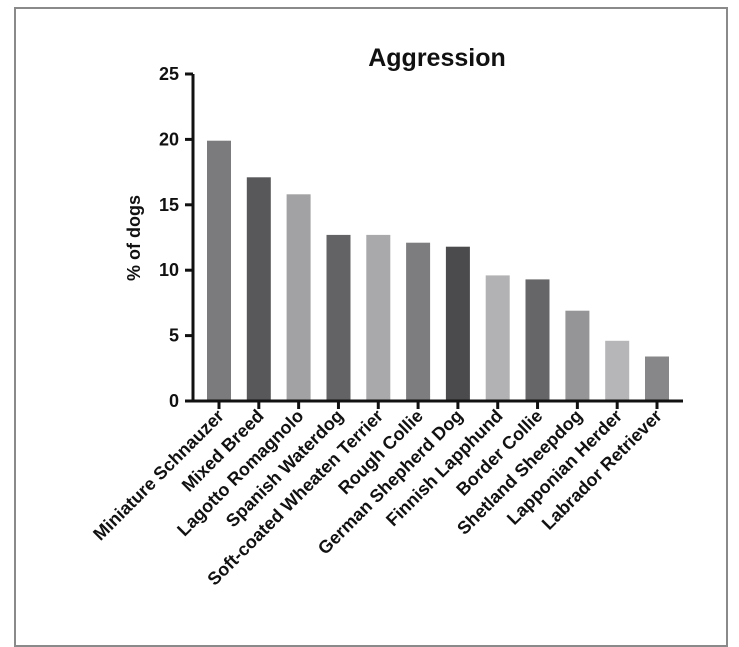 Image resolution: width=739 pixels, height=647 pixels. I want to click on bar-lapponian-herder, so click(617, 370).